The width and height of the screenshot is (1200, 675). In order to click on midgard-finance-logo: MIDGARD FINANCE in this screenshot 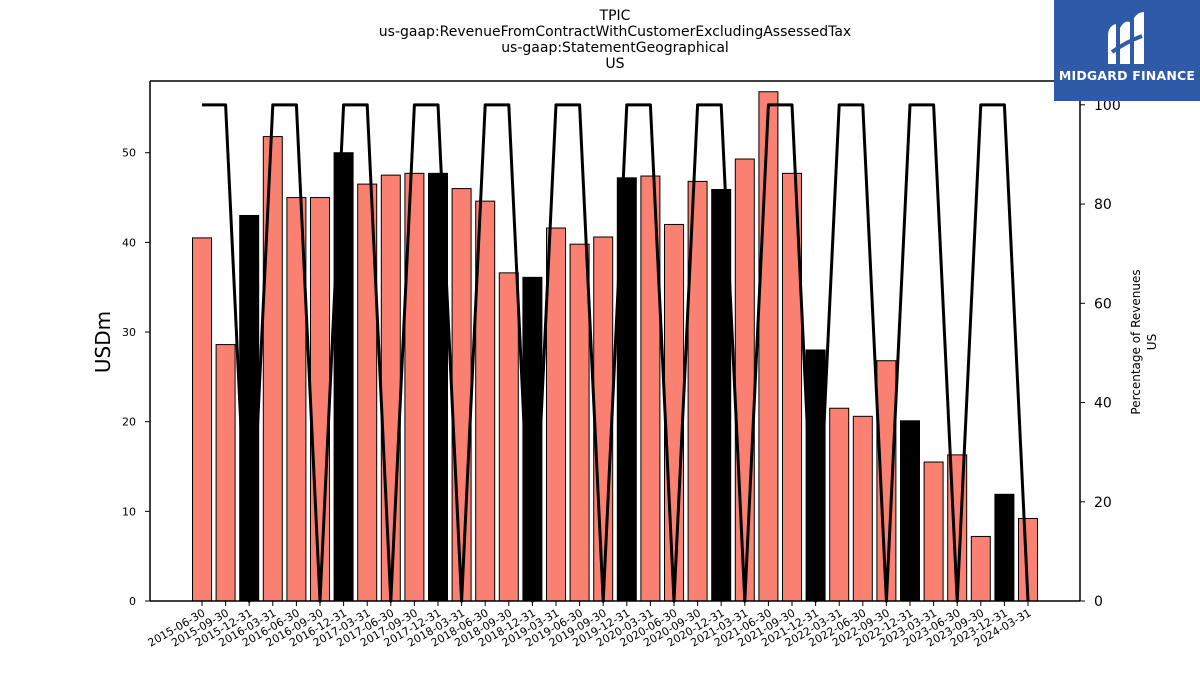, I will do `click(1127, 50)`.